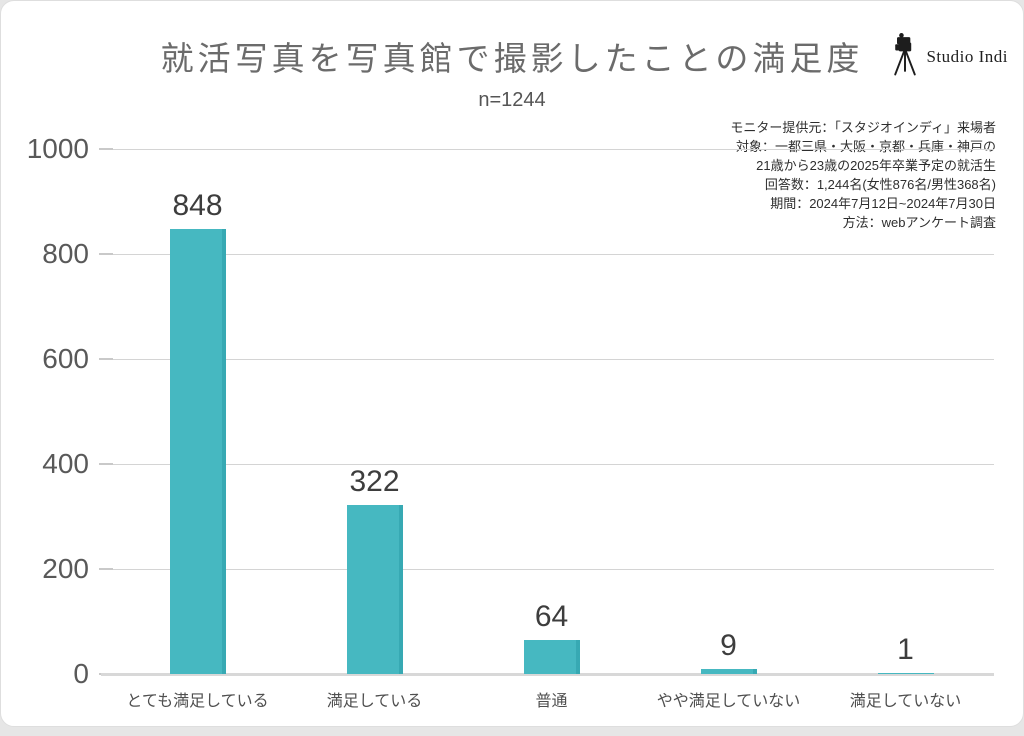 This screenshot has width=1024, height=736. Describe the element at coordinates (65, 568) in the screenshot. I see `y-axis-label: 200` at that location.